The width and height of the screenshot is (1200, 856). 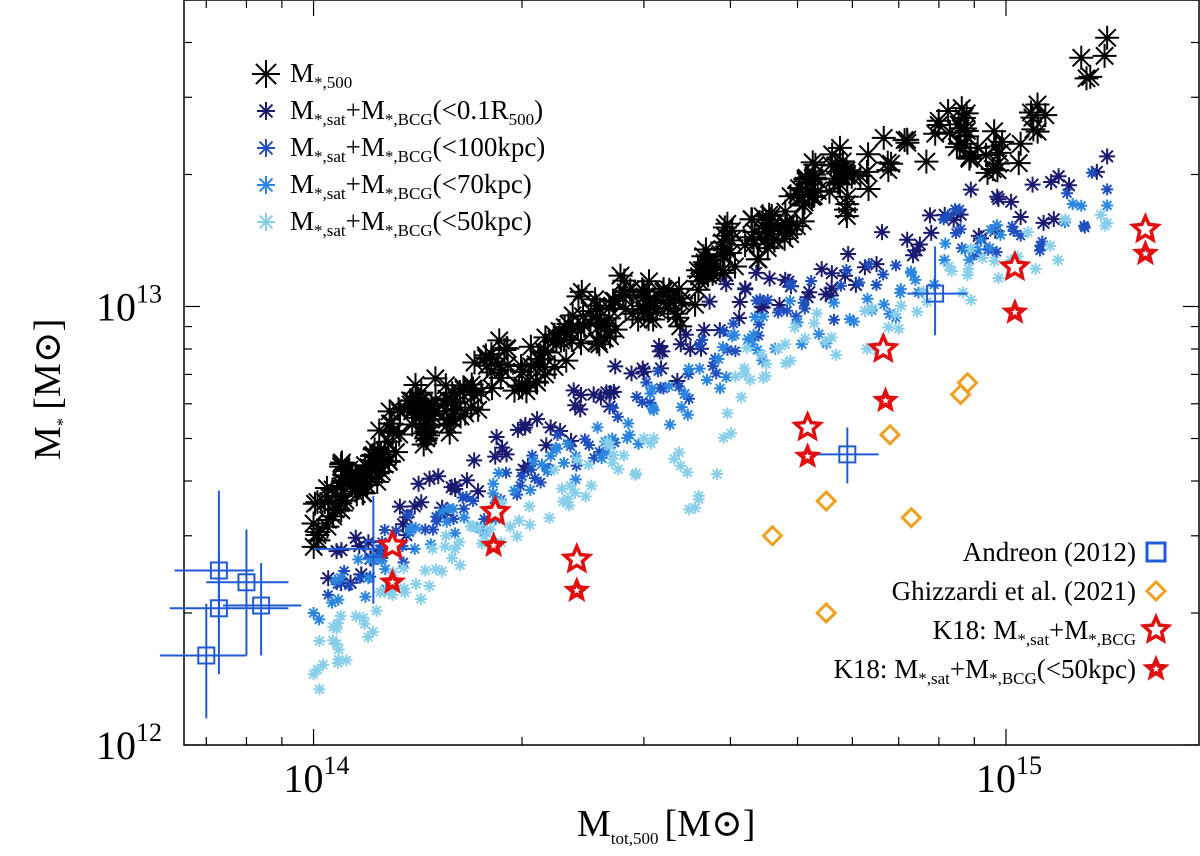 What do you see at coordinates (411, 186) in the screenshot?
I see `legend-label: M*,sat+M*,BCG(<70kpc)` at bounding box center [411, 186].